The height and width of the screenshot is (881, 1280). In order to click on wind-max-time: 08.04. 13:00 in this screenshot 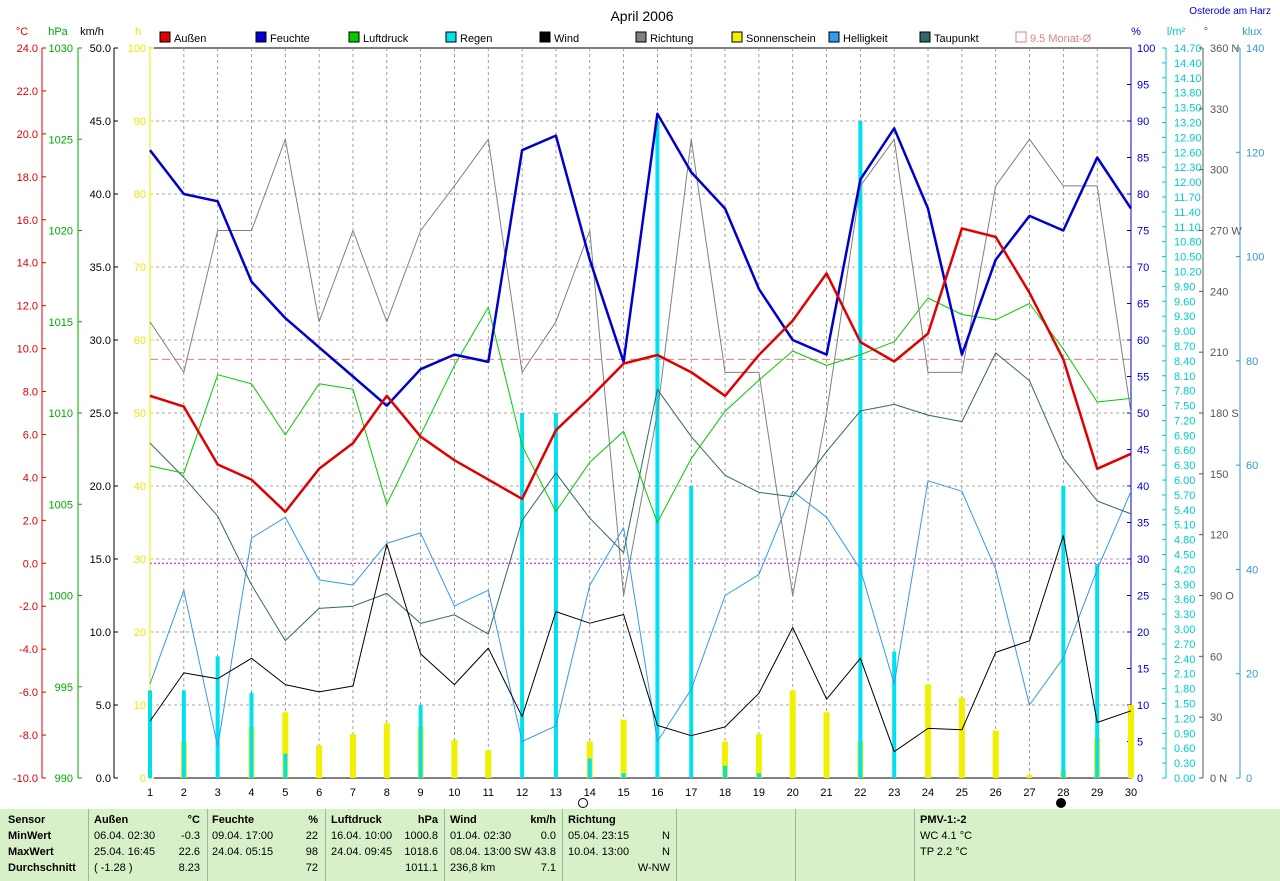, I will do `click(481, 852)`.